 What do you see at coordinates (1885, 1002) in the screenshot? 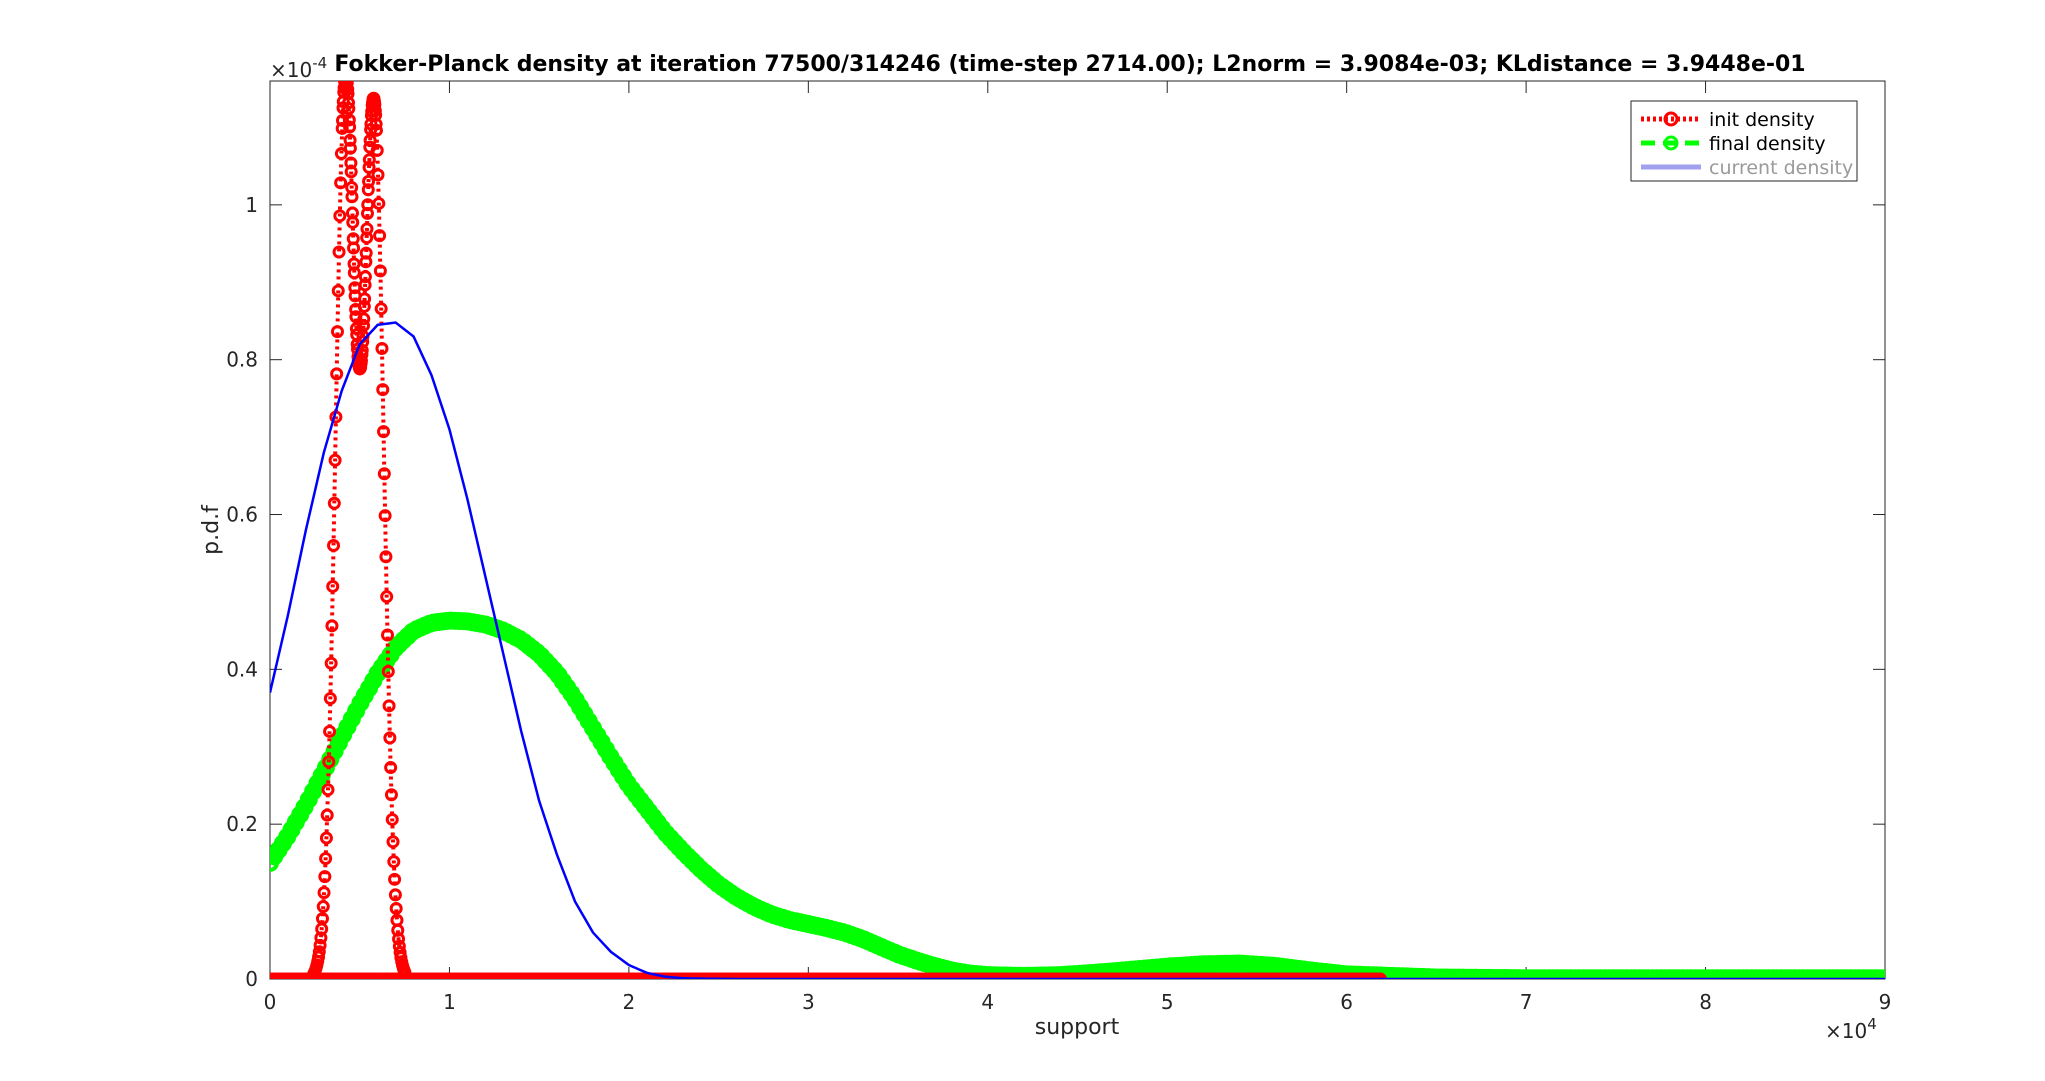
I see `x-tick-label: 9` at bounding box center [1885, 1002].